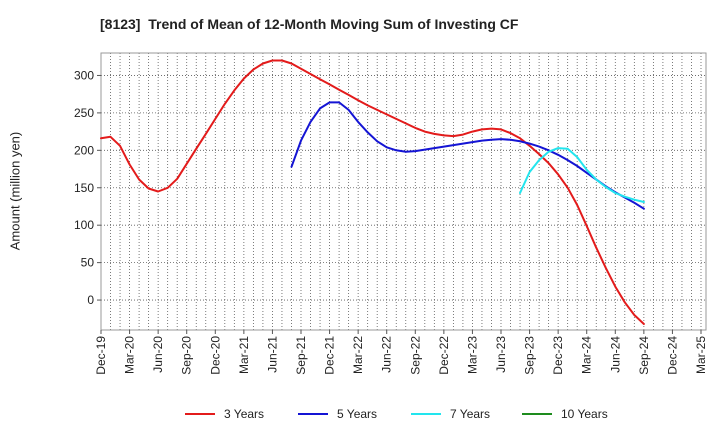 The height and width of the screenshot is (440, 720). I want to click on x-tick-label: Jun-24, so click(615, 354).